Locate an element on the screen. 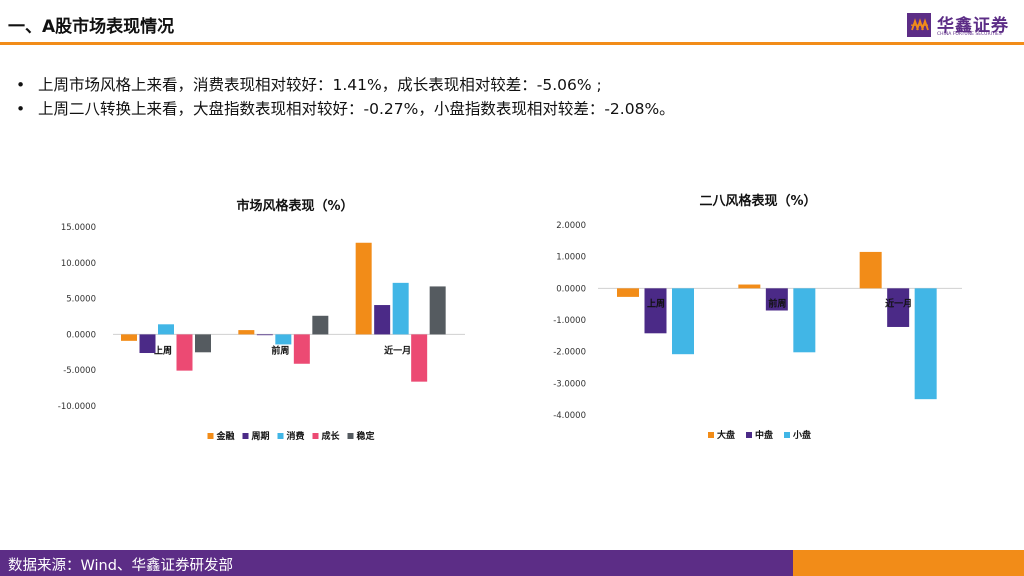  legend-label: 成长 is located at coordinates (331, 436).